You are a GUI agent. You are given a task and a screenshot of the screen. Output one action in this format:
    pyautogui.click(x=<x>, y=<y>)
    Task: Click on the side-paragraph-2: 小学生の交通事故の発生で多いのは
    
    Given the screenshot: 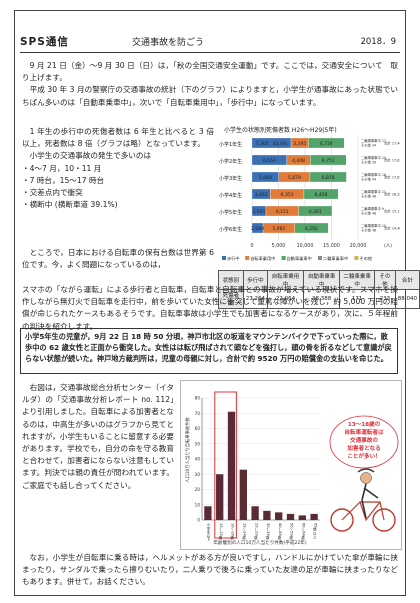 What is the action you would take?
    pyautogui.click(x=90, y=156)
    